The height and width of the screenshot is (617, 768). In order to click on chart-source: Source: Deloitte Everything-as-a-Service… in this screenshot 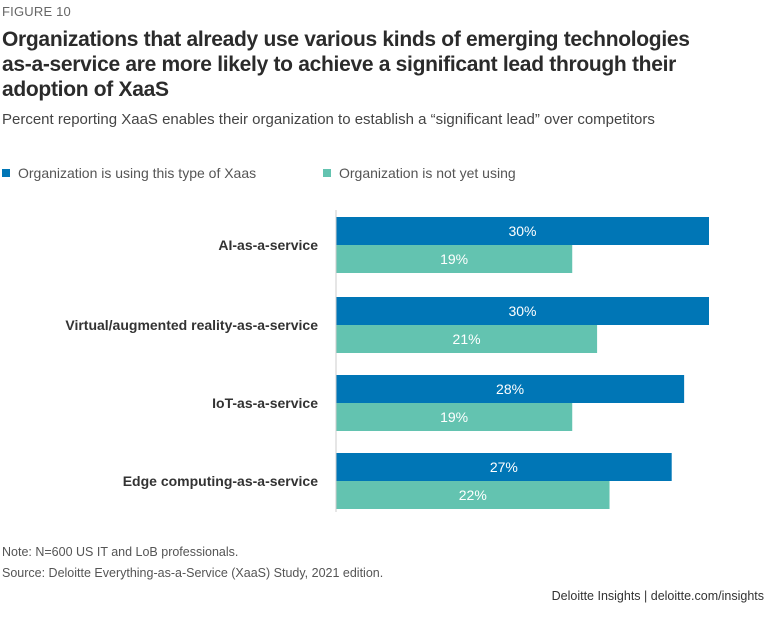, I will do `click(193, 573)`.